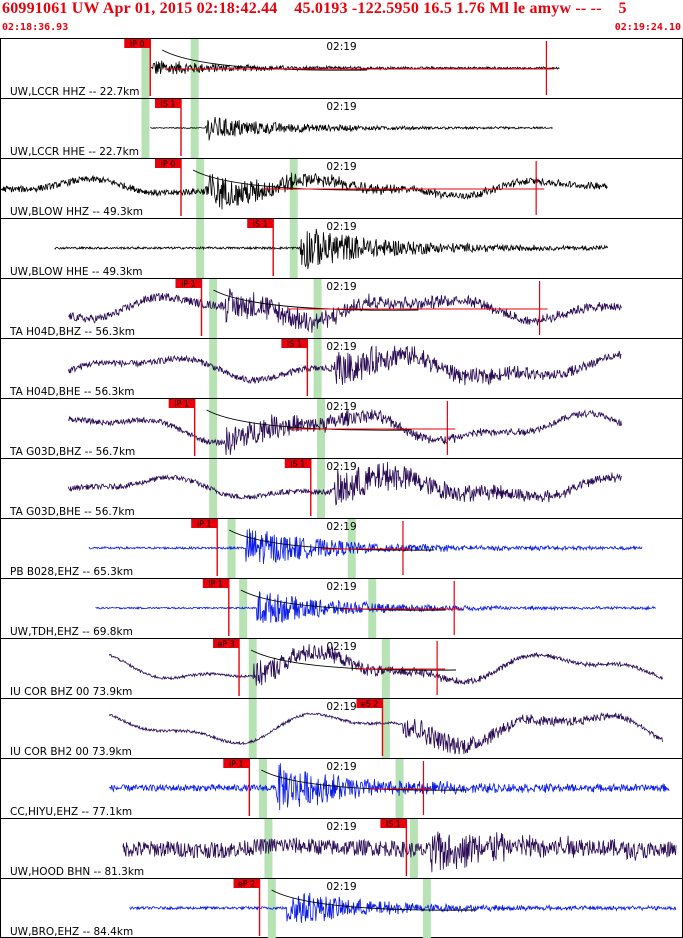 The height and width of the screenshot is (938, 683). Describe the element at coordinates (74, 152) in the screenshot. I see `station-label: UW,LCCR HHE -- 22.7km` at that location.